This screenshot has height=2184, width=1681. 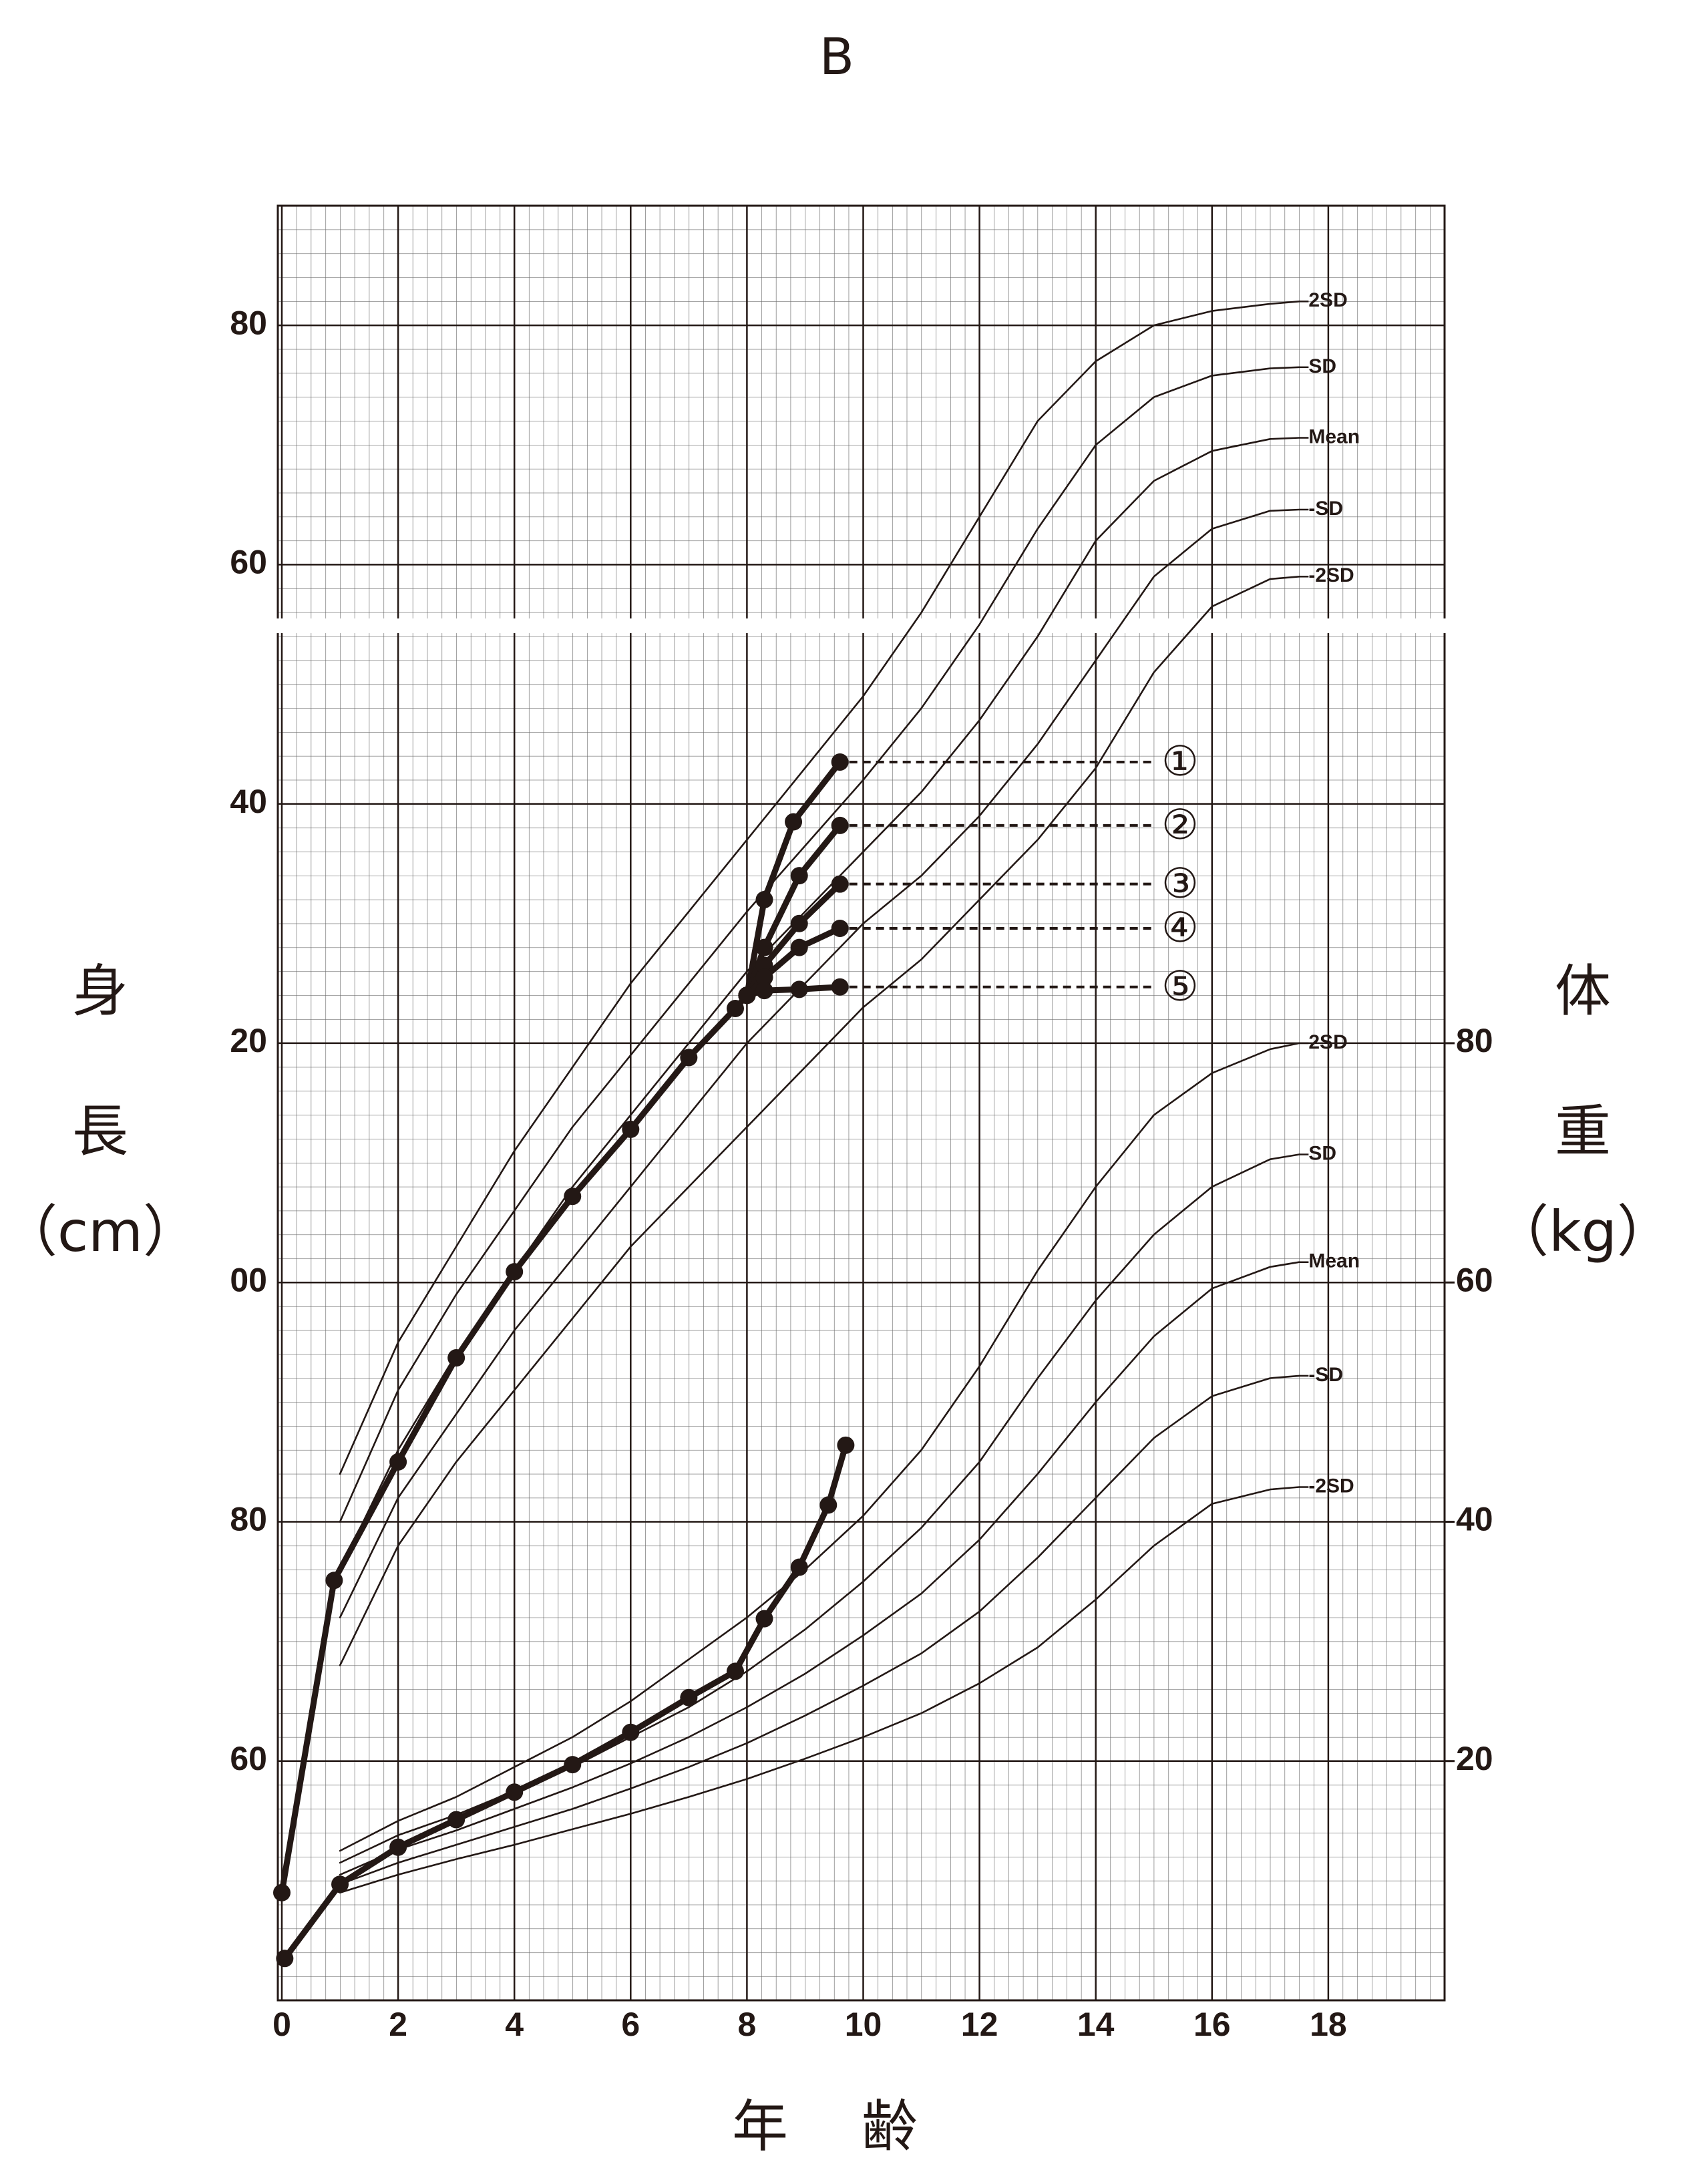 What do you see at coordinates (1474, 1040) in the screenshot?
I see `y2-tick-label: 80` at bounding box center [1474, 1040].